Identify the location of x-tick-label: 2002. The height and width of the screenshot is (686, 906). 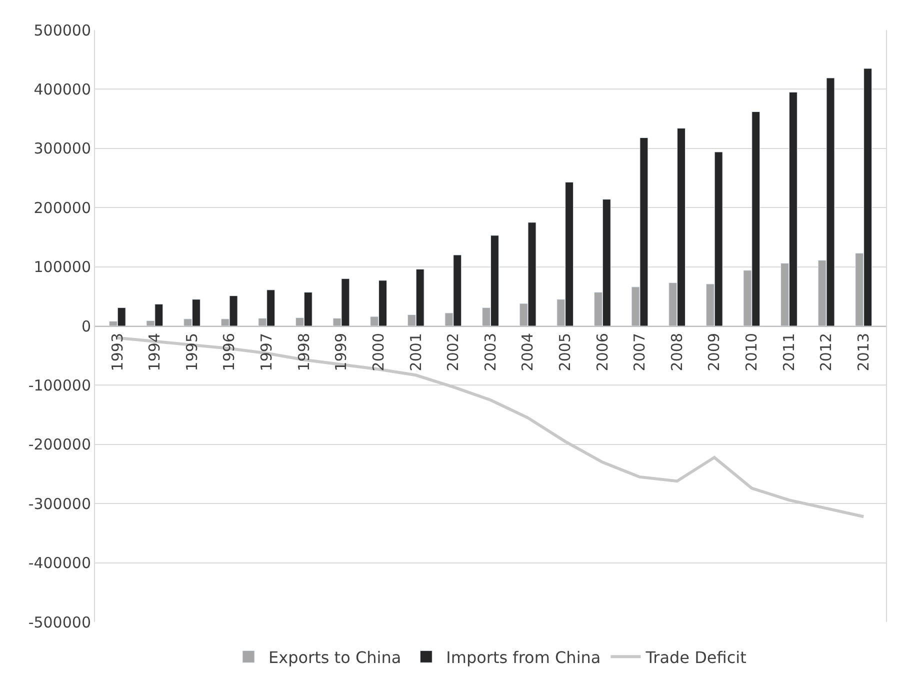
(453, 352).